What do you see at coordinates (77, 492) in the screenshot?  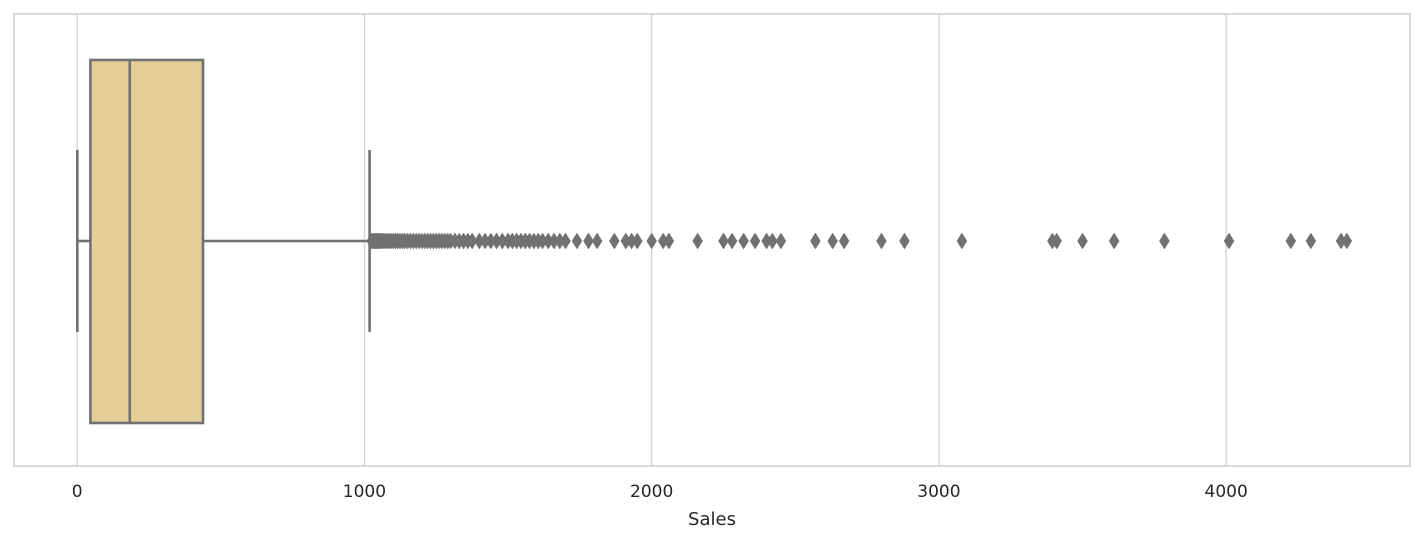 I see `x-tick-label-0: 0` at bounding box center [77, 492].